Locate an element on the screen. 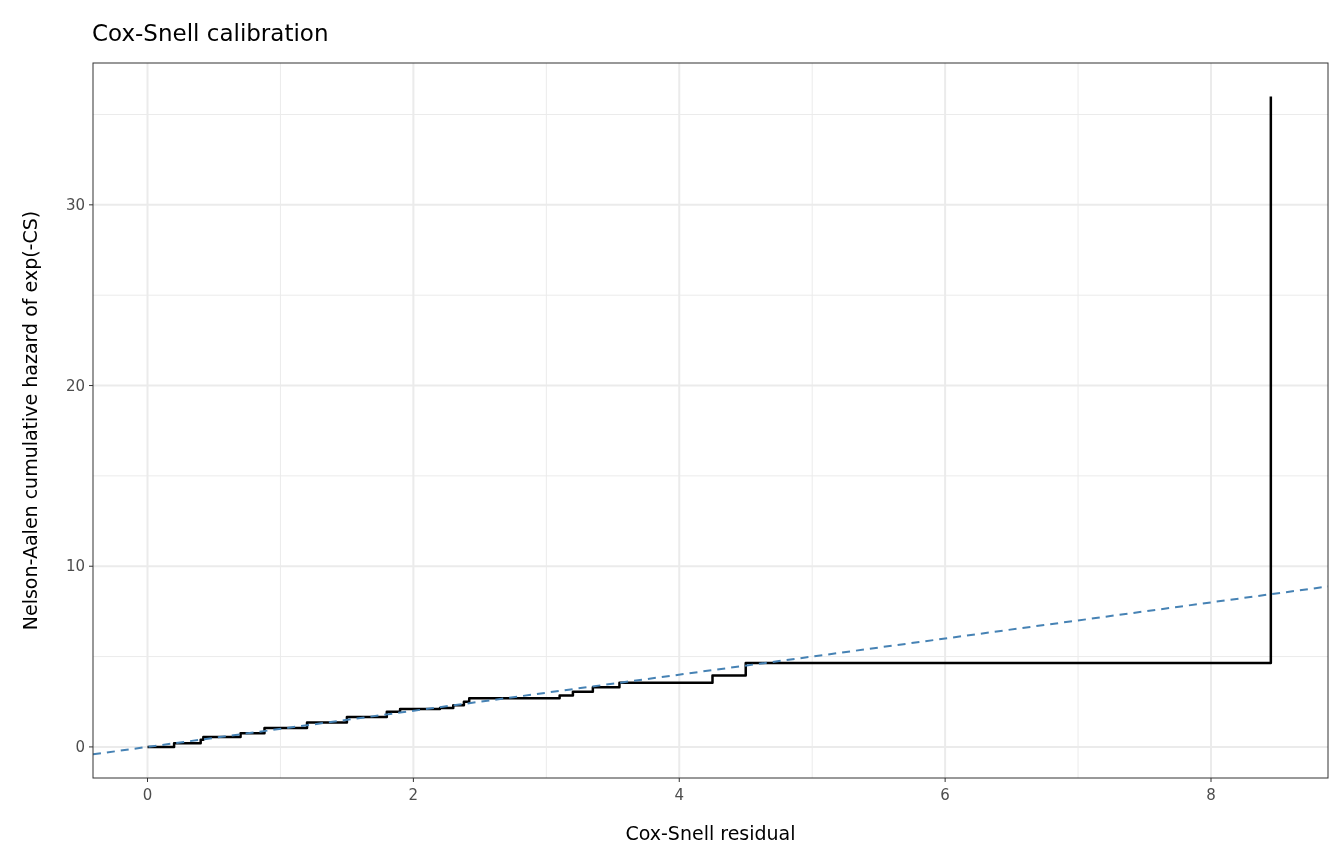  x-axis-title: Cox-Snell residual is located at coordinates (710, 833).